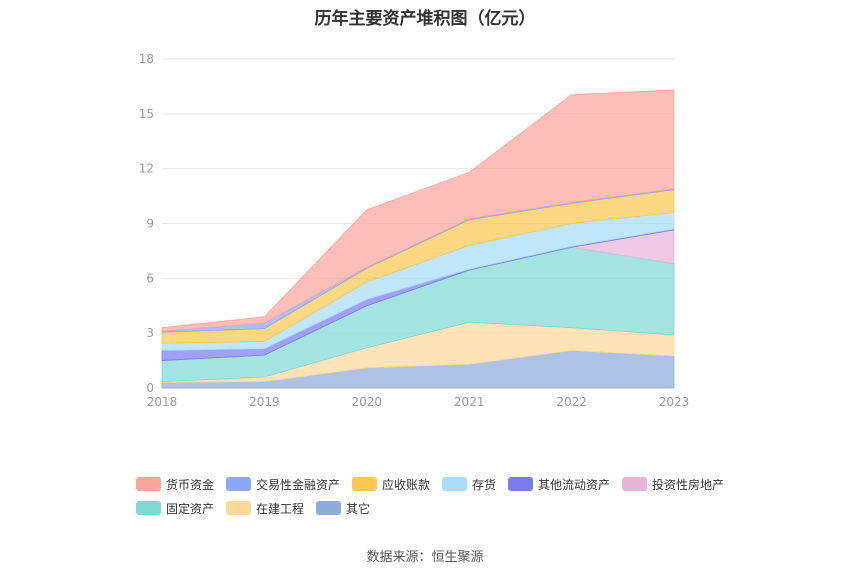 Image resolution: width=850 pixels, height=575 pixels. I want to click on legend-item: 其它, so click(343, 508).